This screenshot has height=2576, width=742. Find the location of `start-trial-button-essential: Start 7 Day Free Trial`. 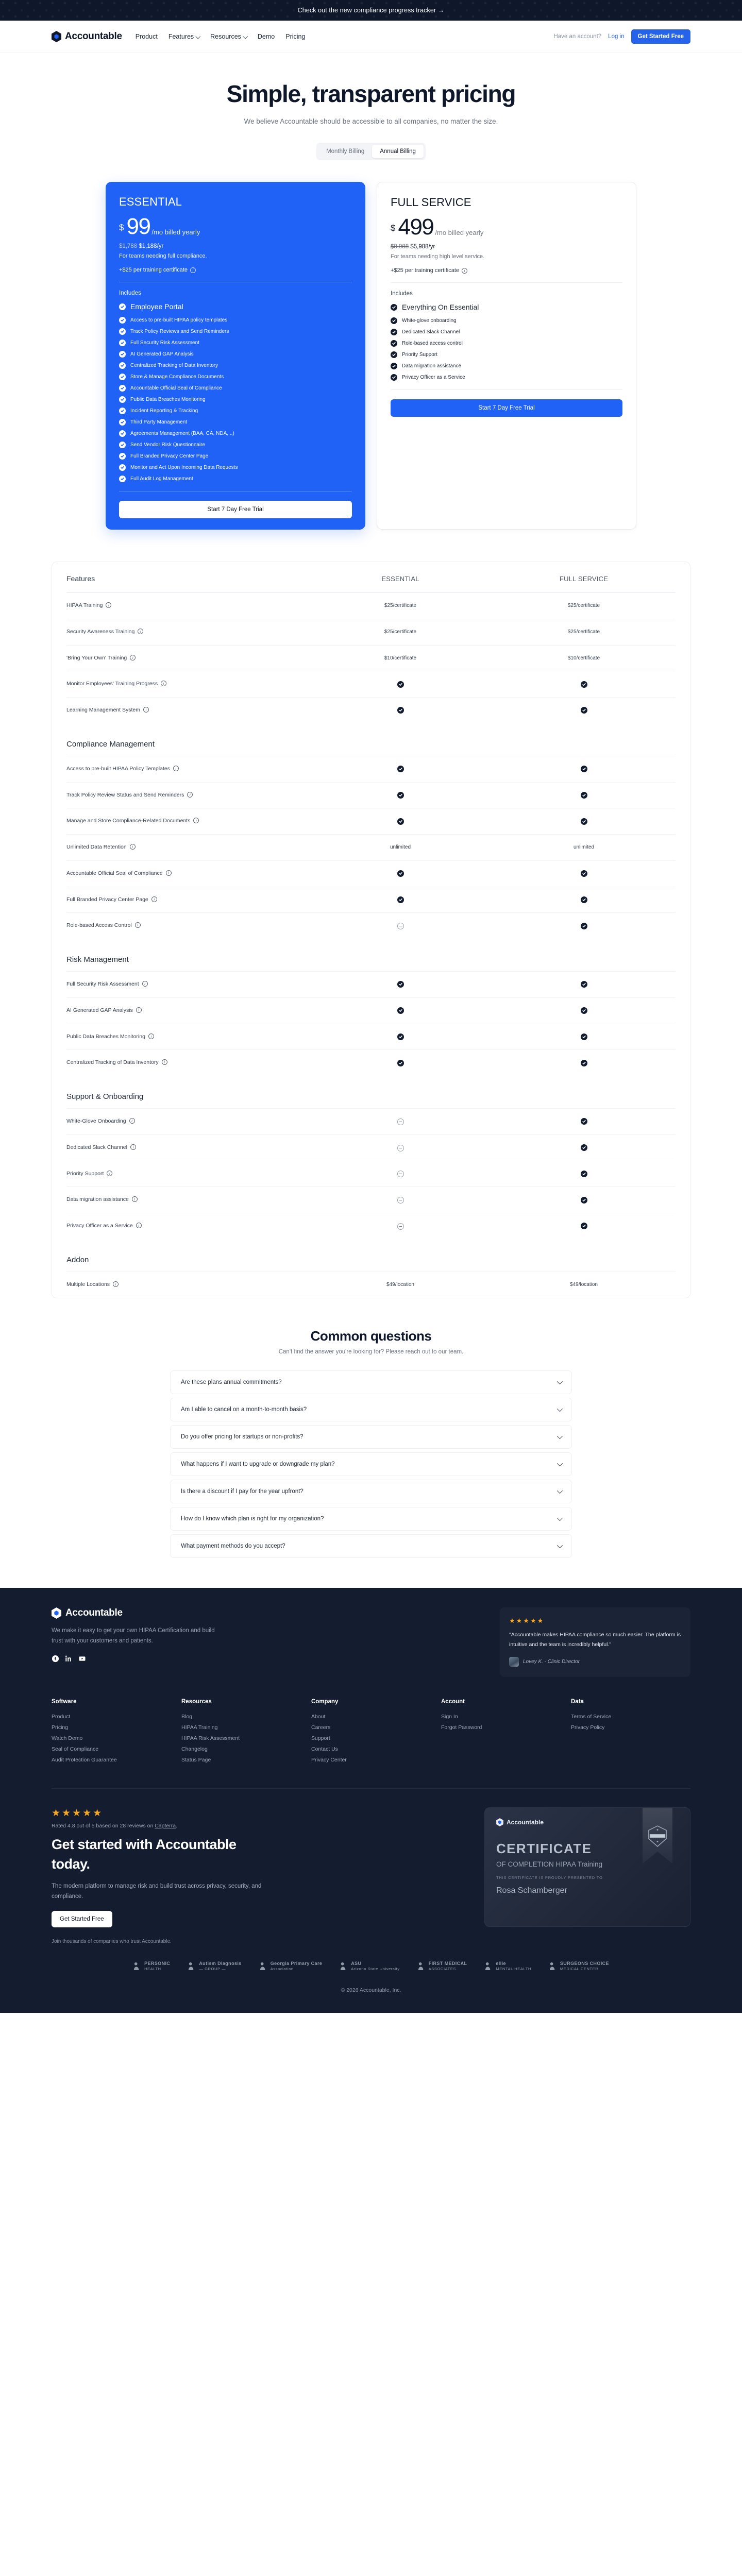

start-trial-button-essential: Start 7 Day Free Trial is located at coordinates (235, 510).